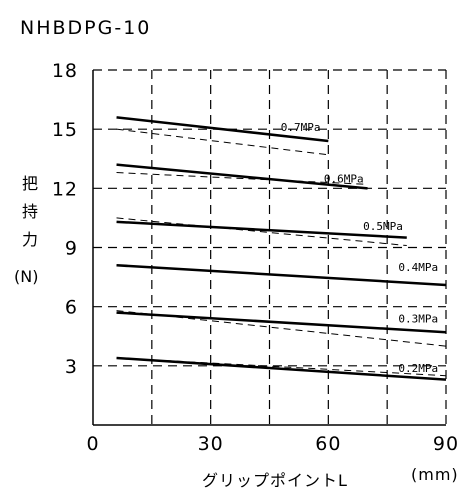 Image resolution: width=469 pixels, height=494 pixels. I want to click on pressure-label: 0.2MPa, so click(418, 368).